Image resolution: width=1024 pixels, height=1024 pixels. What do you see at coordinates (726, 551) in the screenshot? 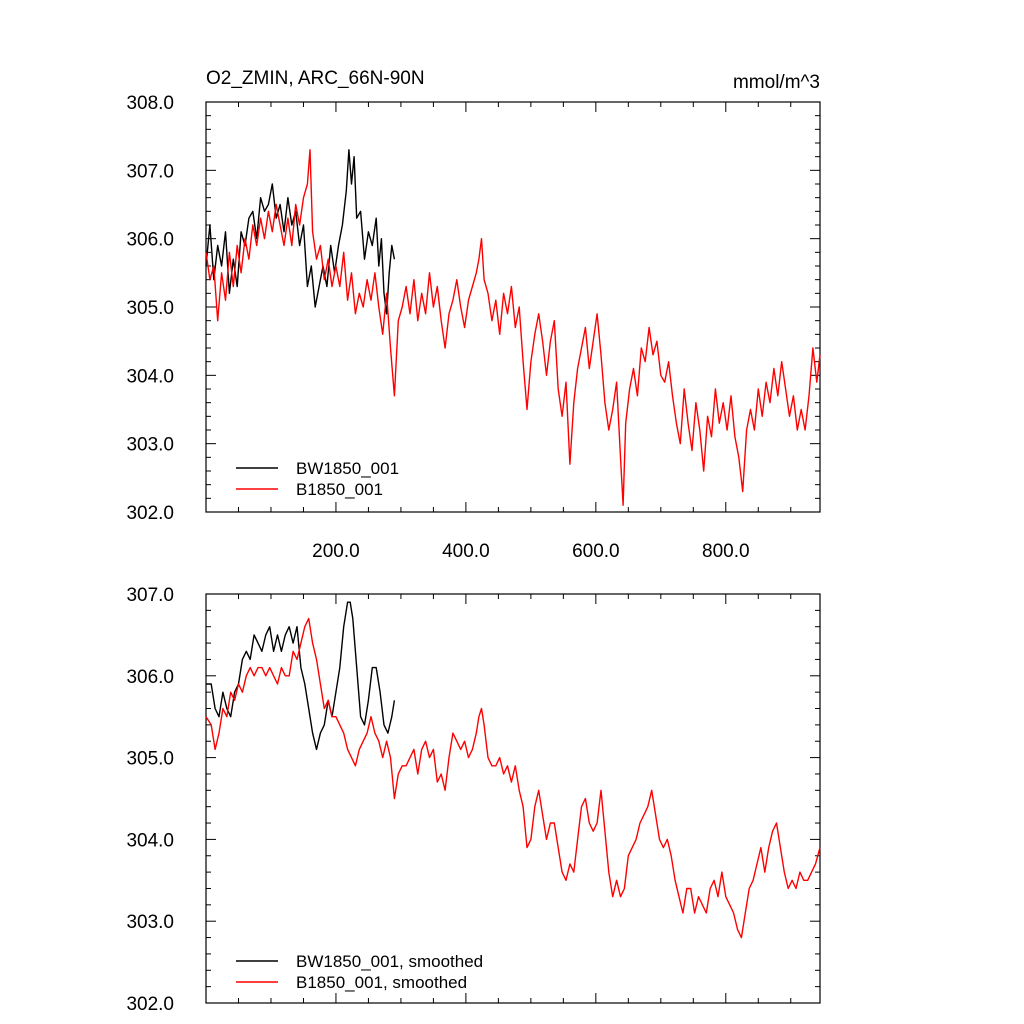
I see `top-x-tick-label: 800.0` at bounding box center [726, 551].